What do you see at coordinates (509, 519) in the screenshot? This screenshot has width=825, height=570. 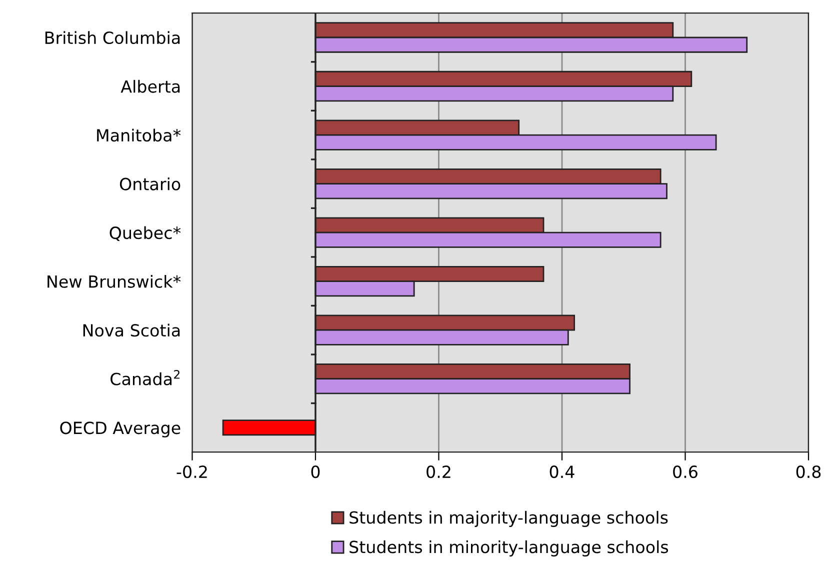 I see `legend-label: Students in majority-language schools` at bounding box center [509, 519].